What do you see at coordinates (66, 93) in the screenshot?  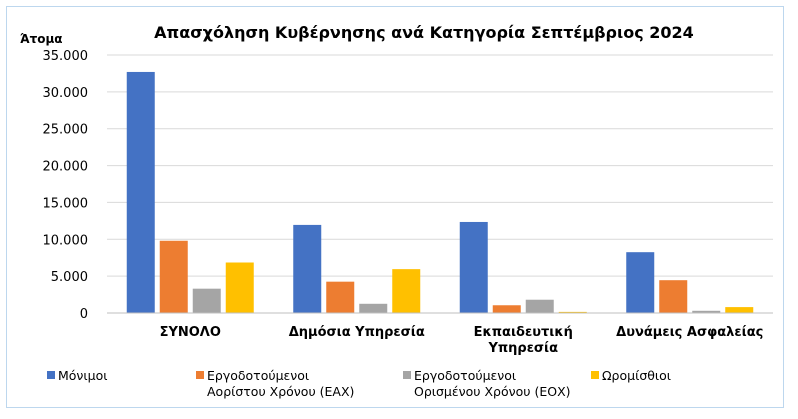 I see `y-tick-label: 30.000` at bounding box center [66, 93].